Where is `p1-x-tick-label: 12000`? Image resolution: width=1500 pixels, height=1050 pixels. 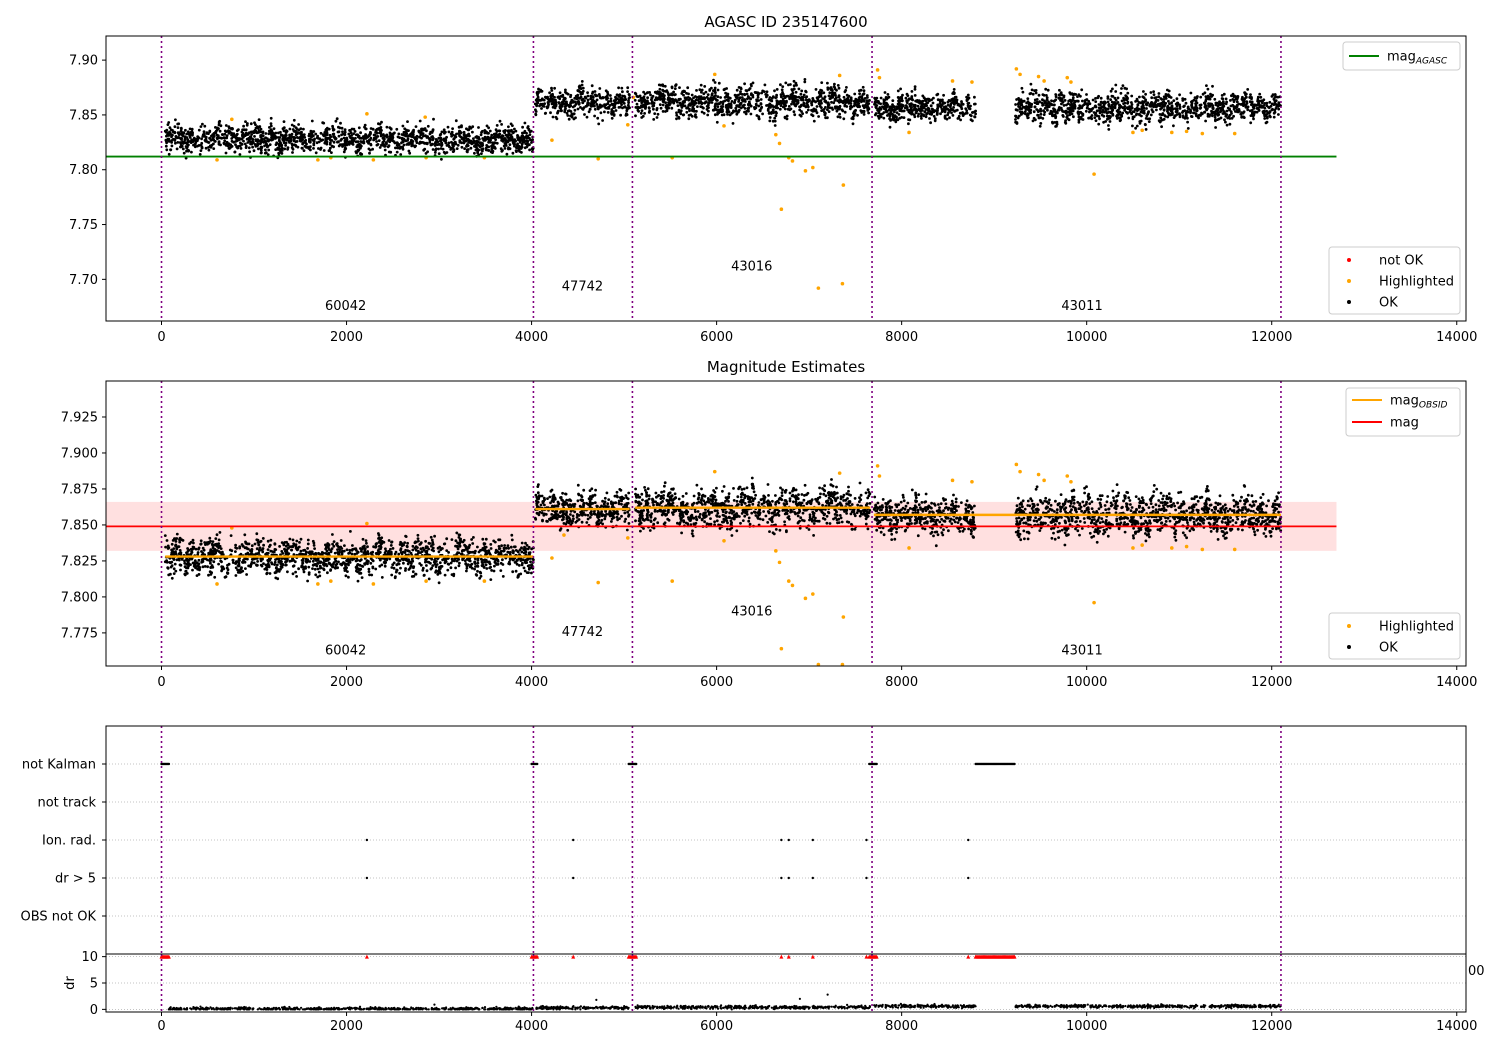 p1-x-tick-label: 12000 is located at coordinates (1271, 337).